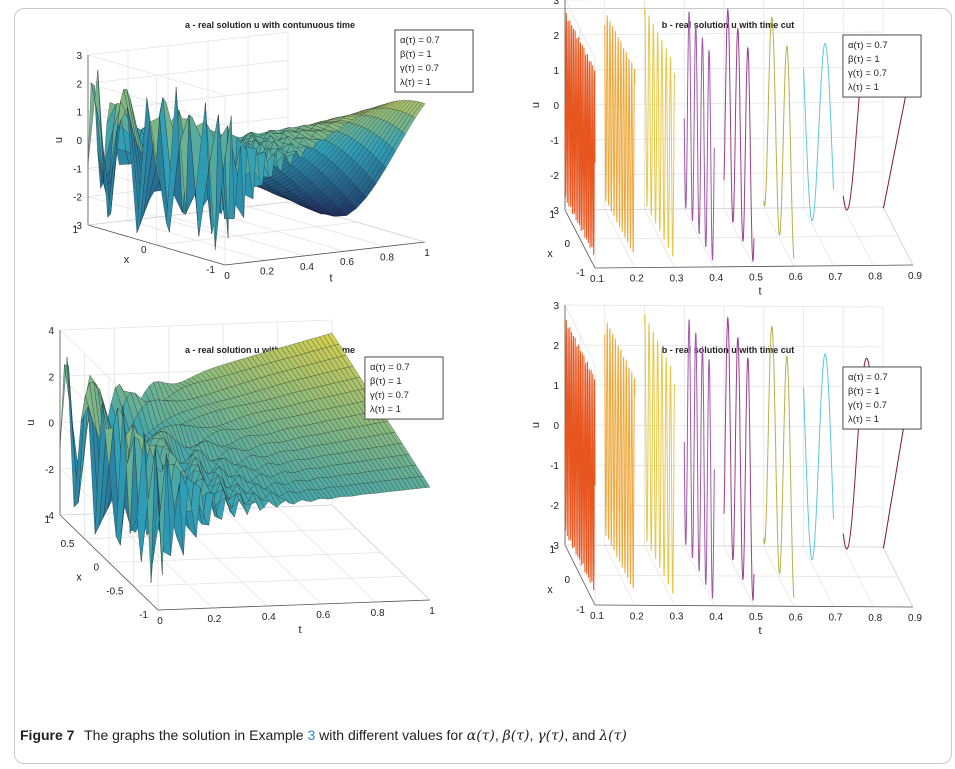 This screenshot has width=955, height=769. Describe the element at coordinates (270, 350) in the screenshot. I see `chart-title: a - real solution u with contunuous time` at that location.